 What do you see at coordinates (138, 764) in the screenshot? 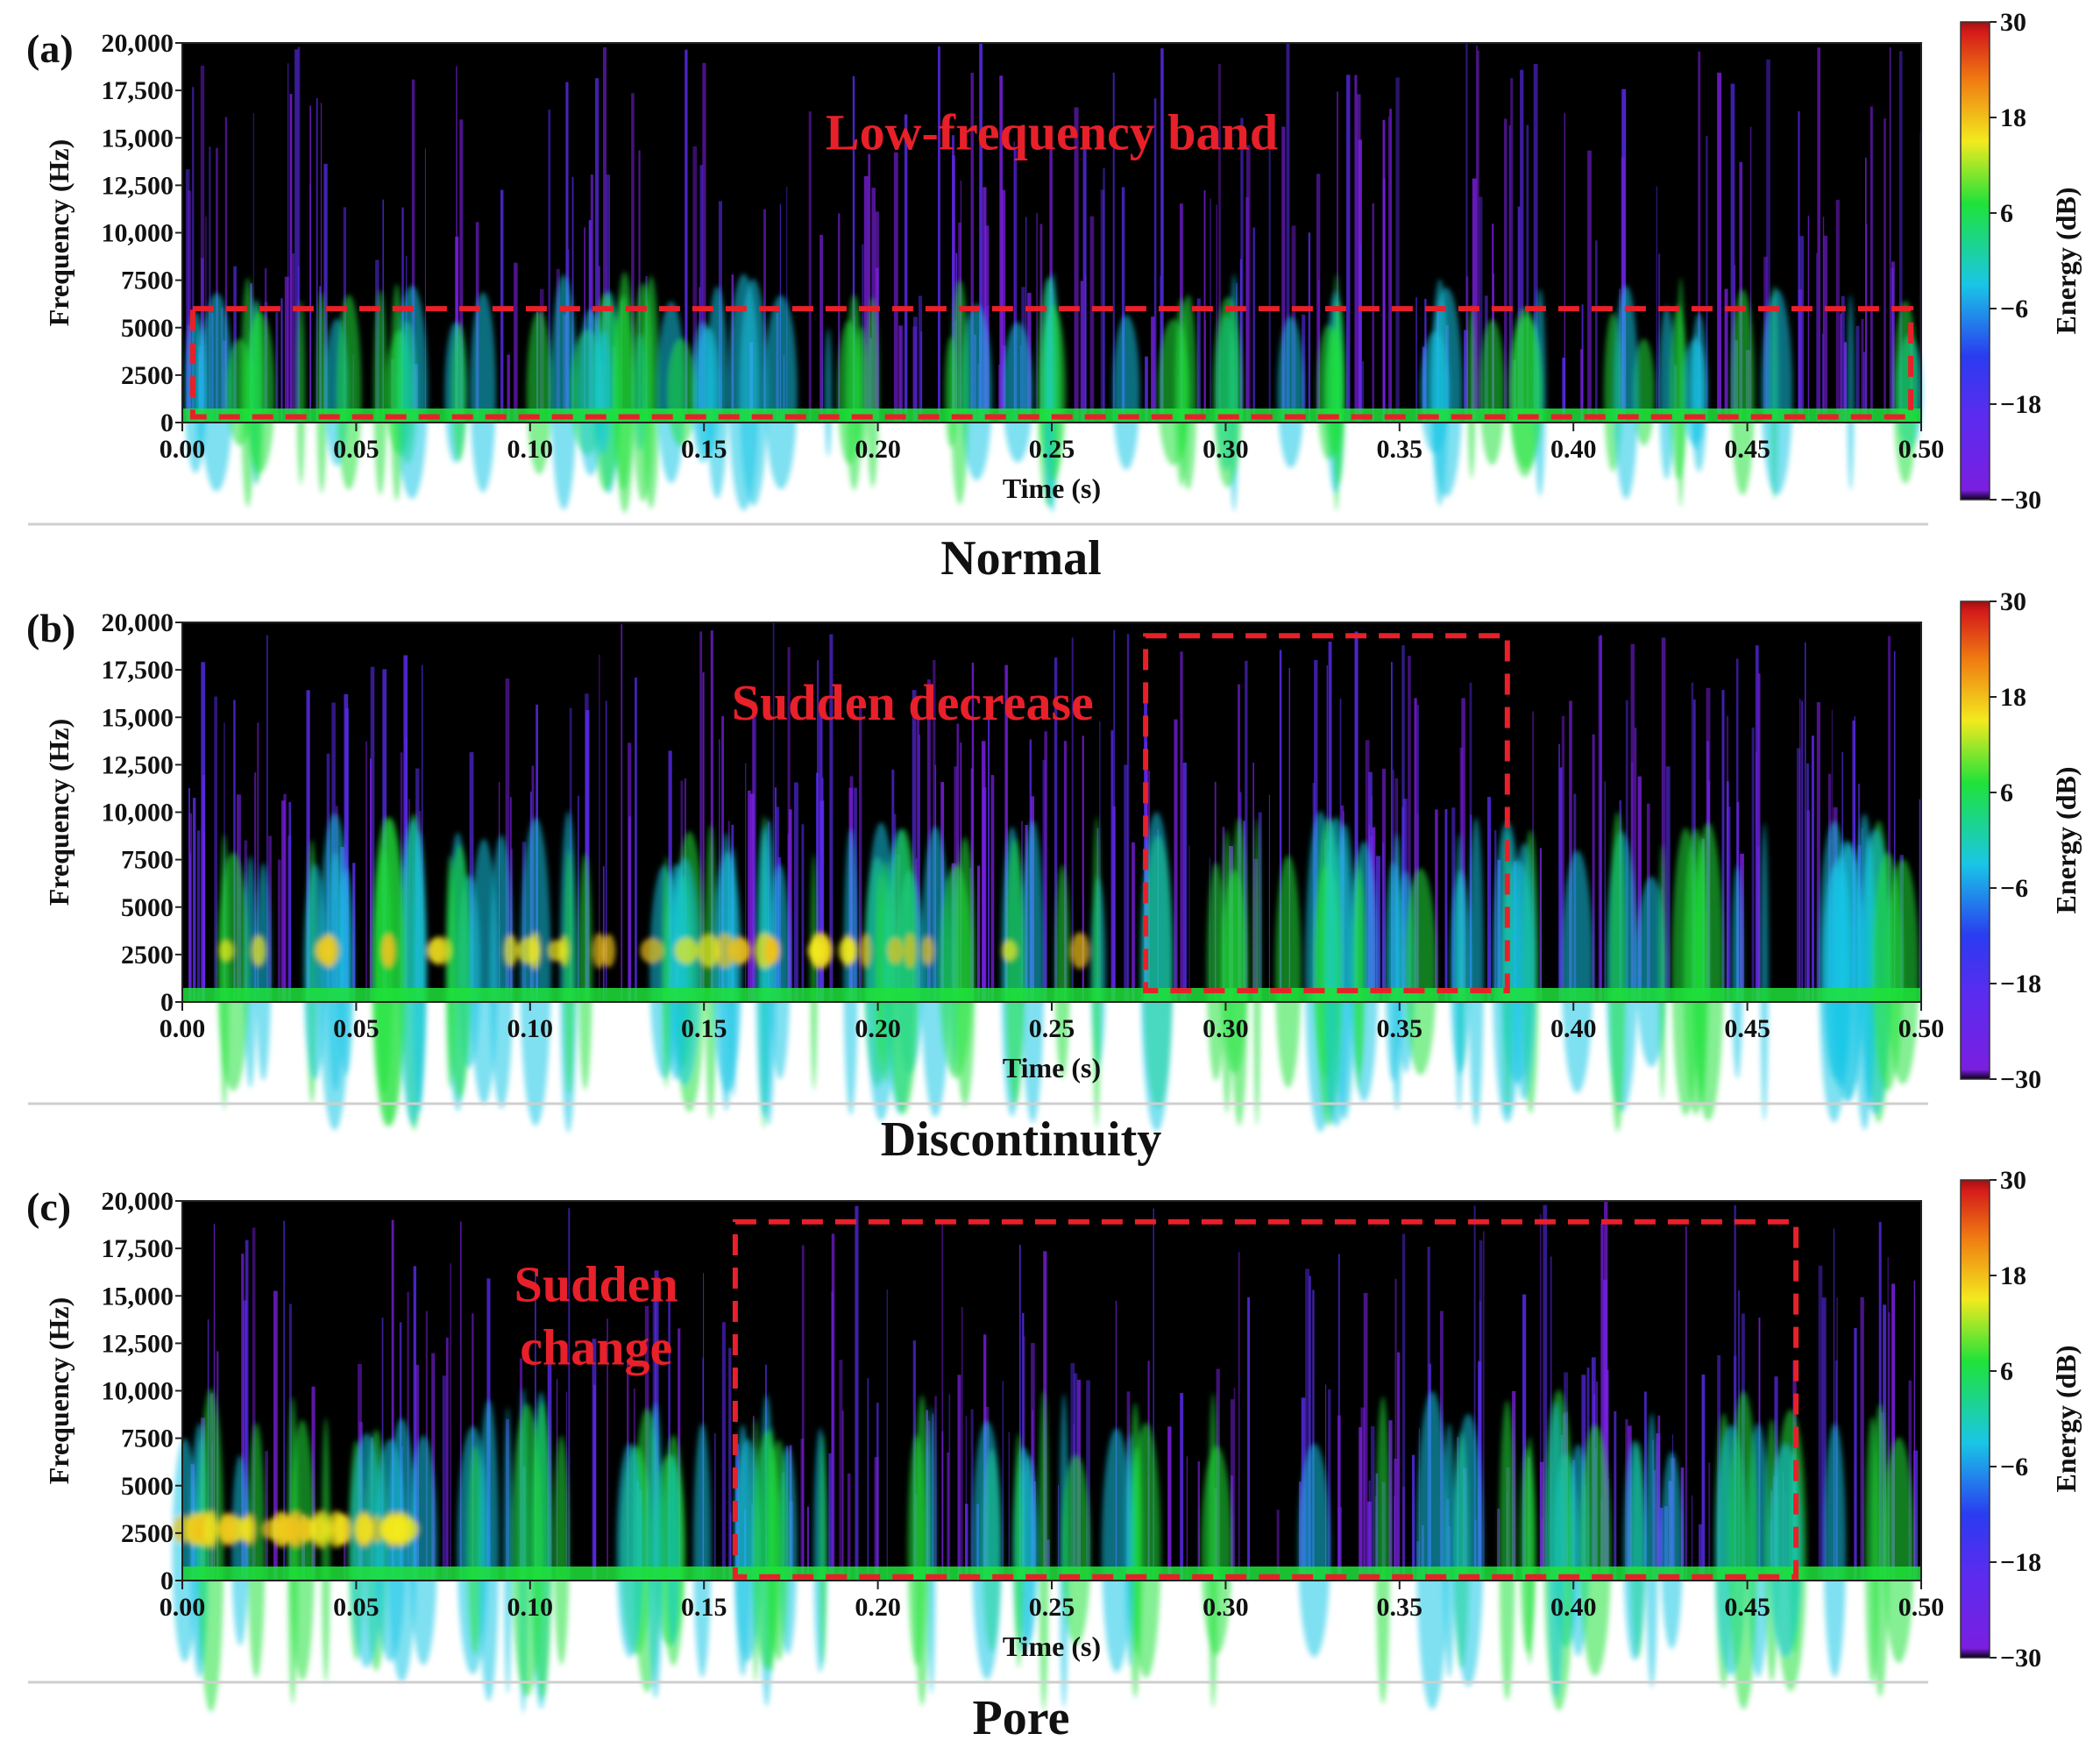
I see `y-tick-label: 12,500` at bounding box center [138, 764].